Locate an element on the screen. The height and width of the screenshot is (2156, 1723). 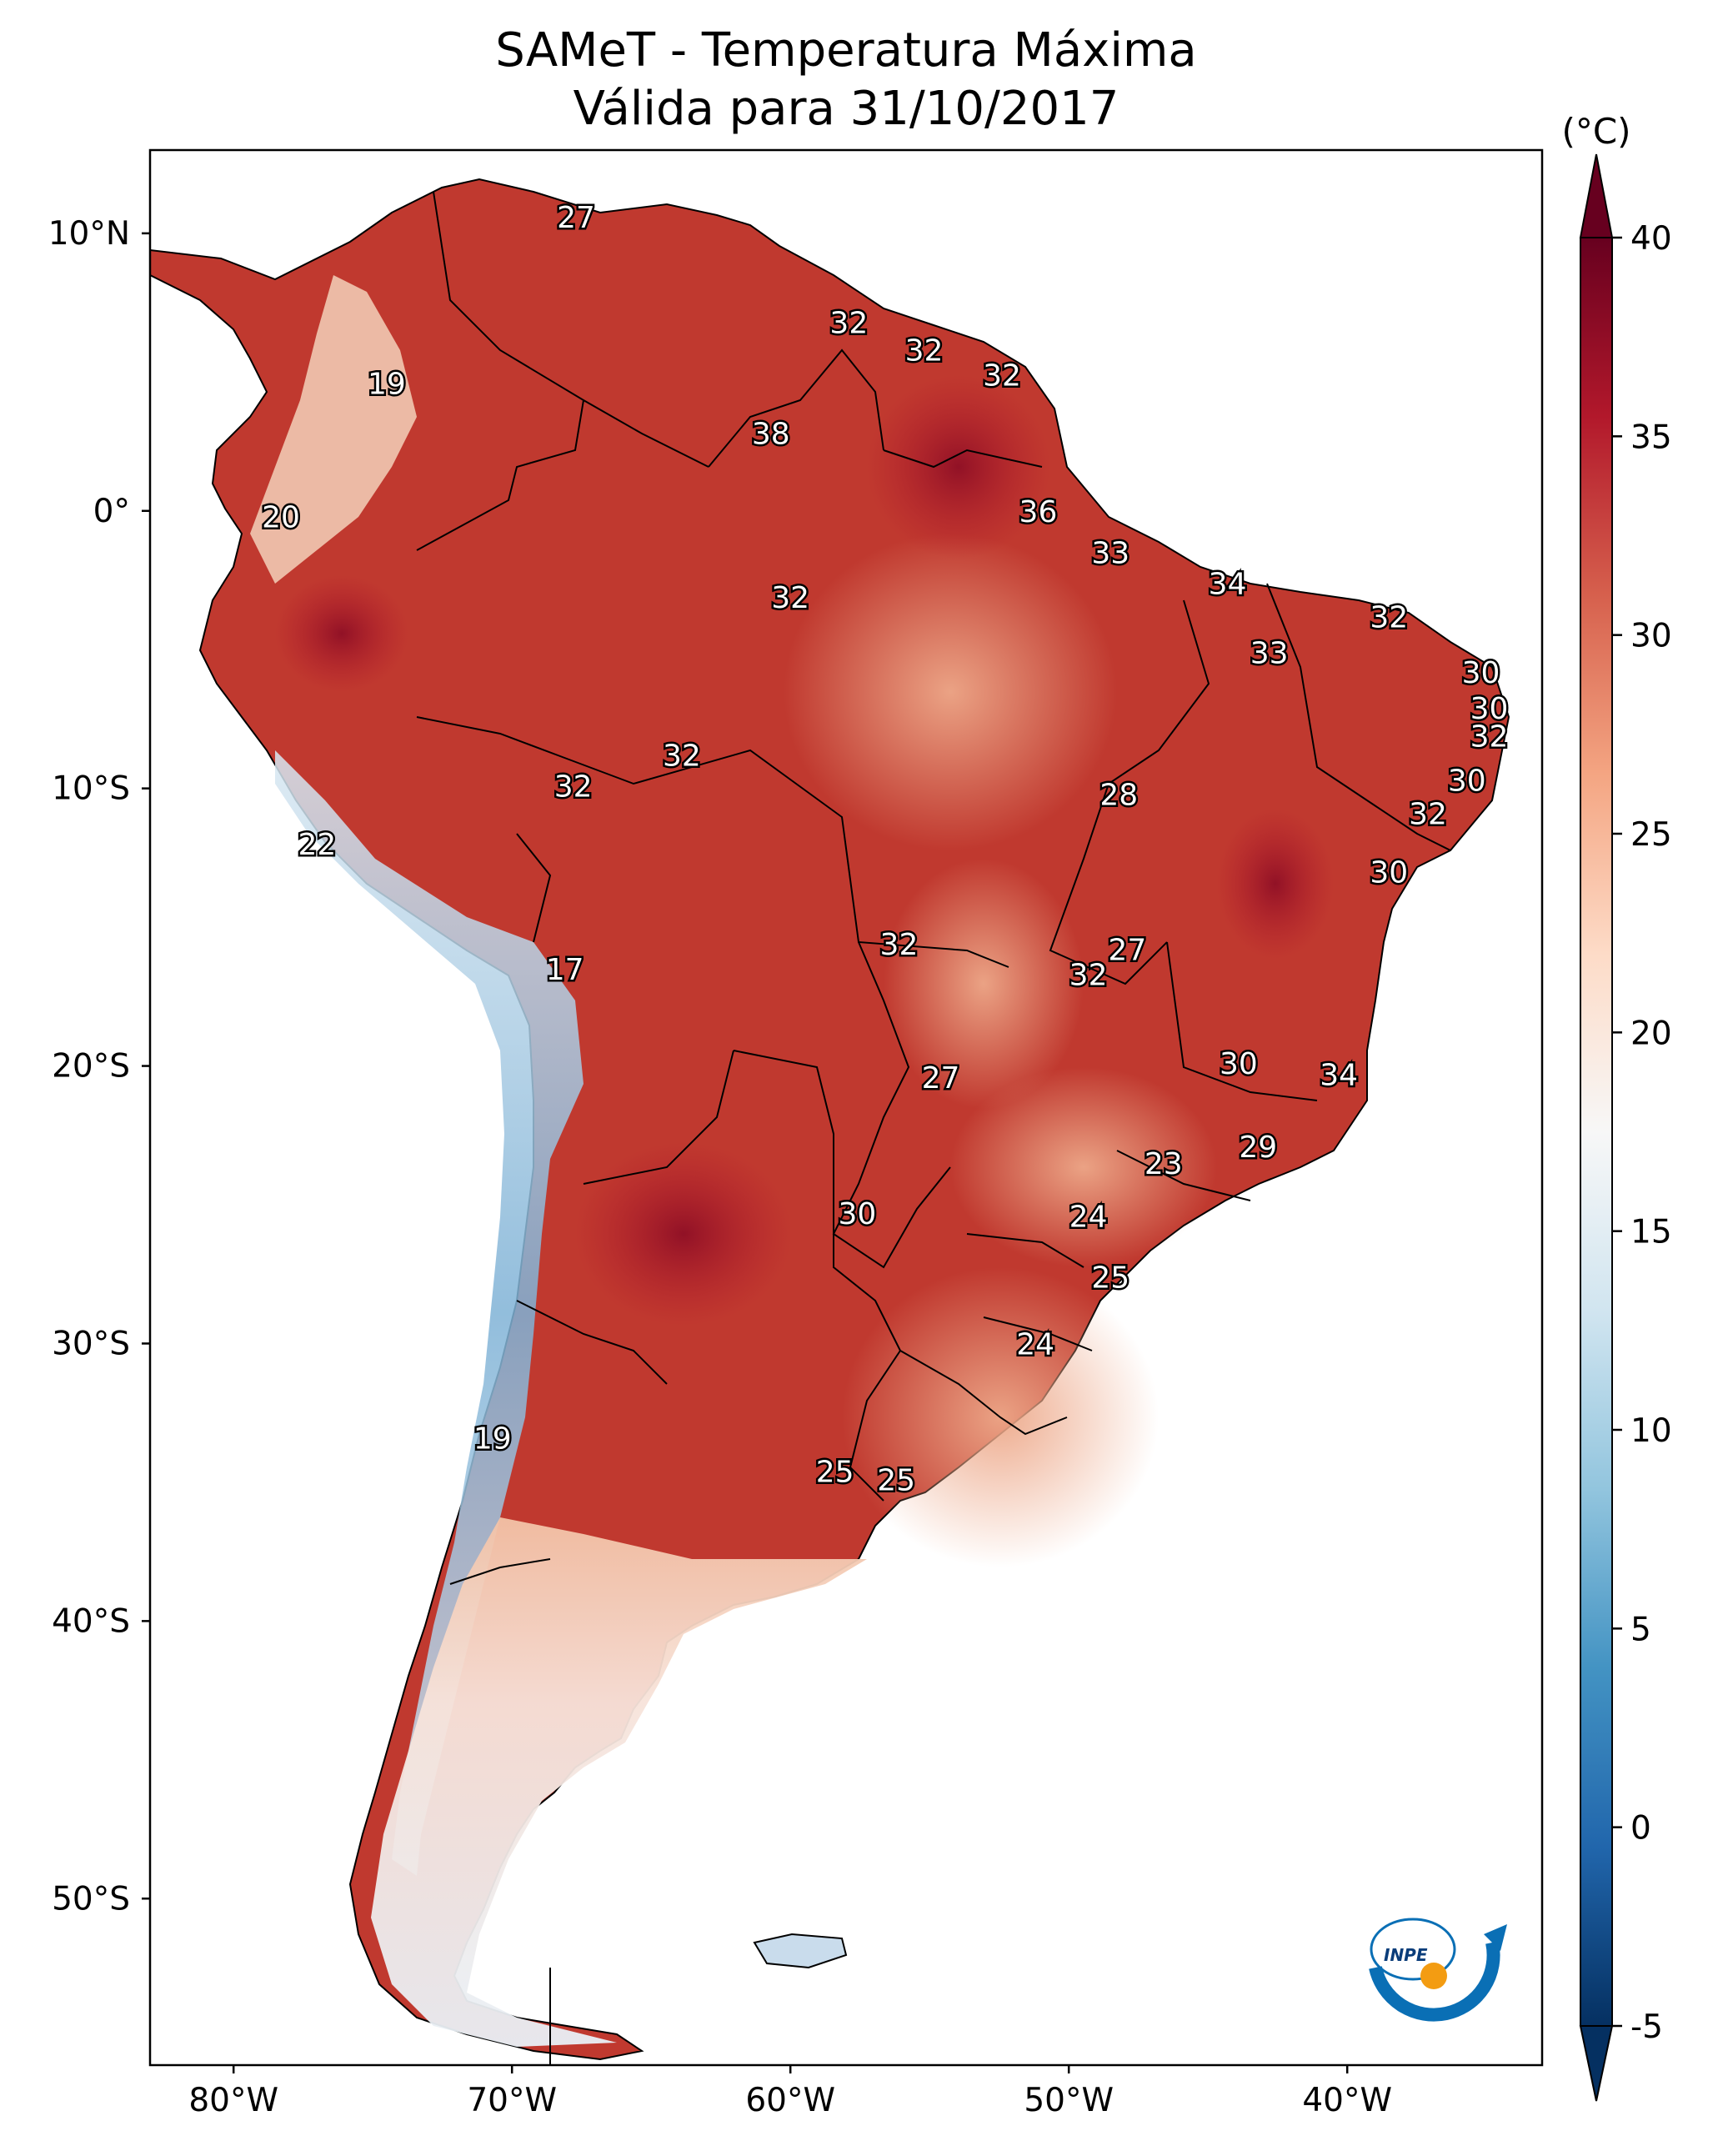
lat-tick-label: 10°S is located at coordinates (91, 789).